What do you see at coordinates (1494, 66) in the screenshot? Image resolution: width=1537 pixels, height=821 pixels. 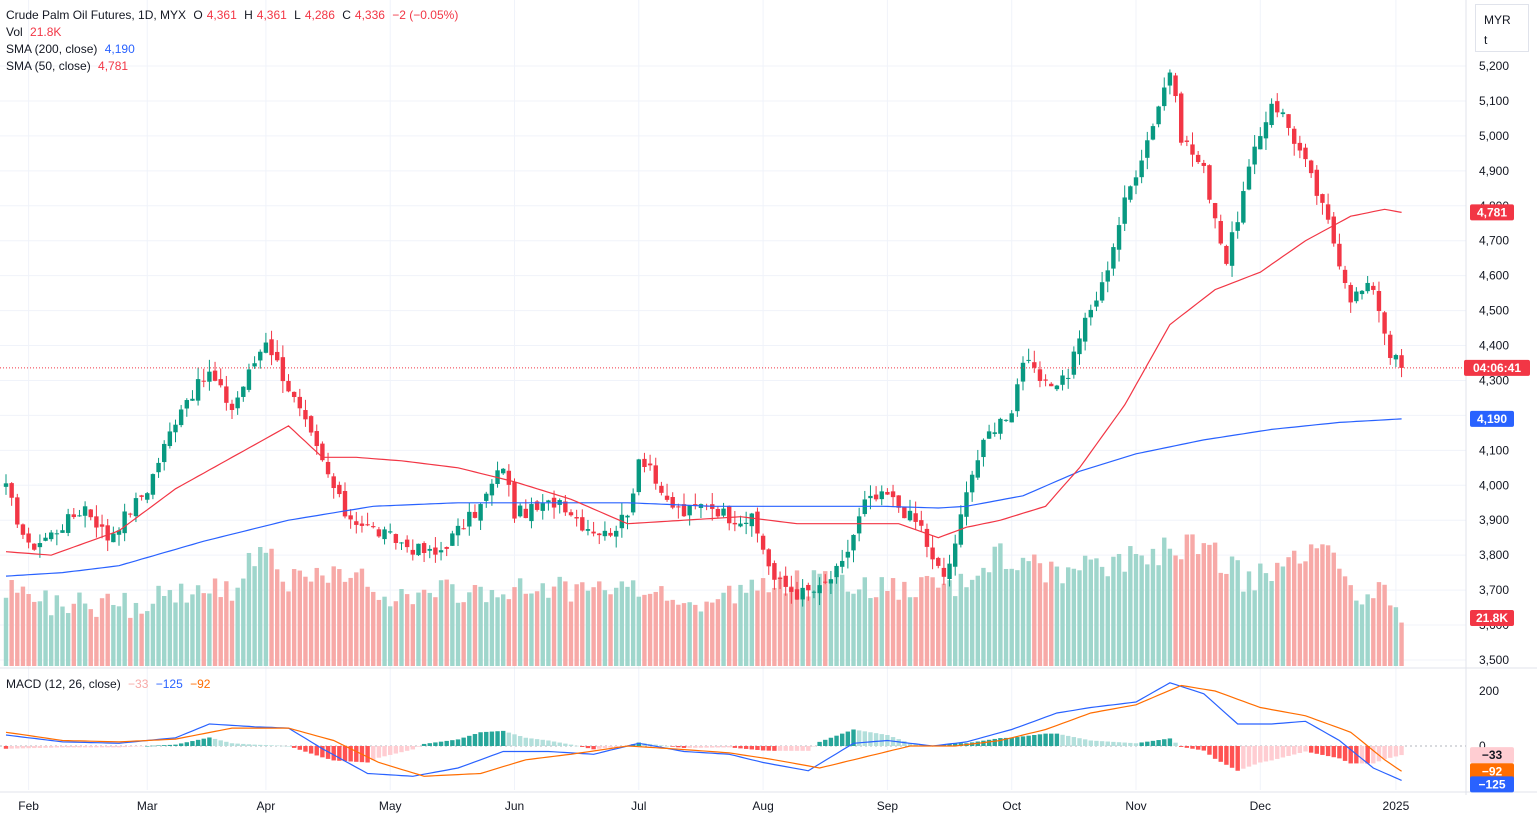 I see `price-tick-label: 5,200` at bounding box center [1494, 66].